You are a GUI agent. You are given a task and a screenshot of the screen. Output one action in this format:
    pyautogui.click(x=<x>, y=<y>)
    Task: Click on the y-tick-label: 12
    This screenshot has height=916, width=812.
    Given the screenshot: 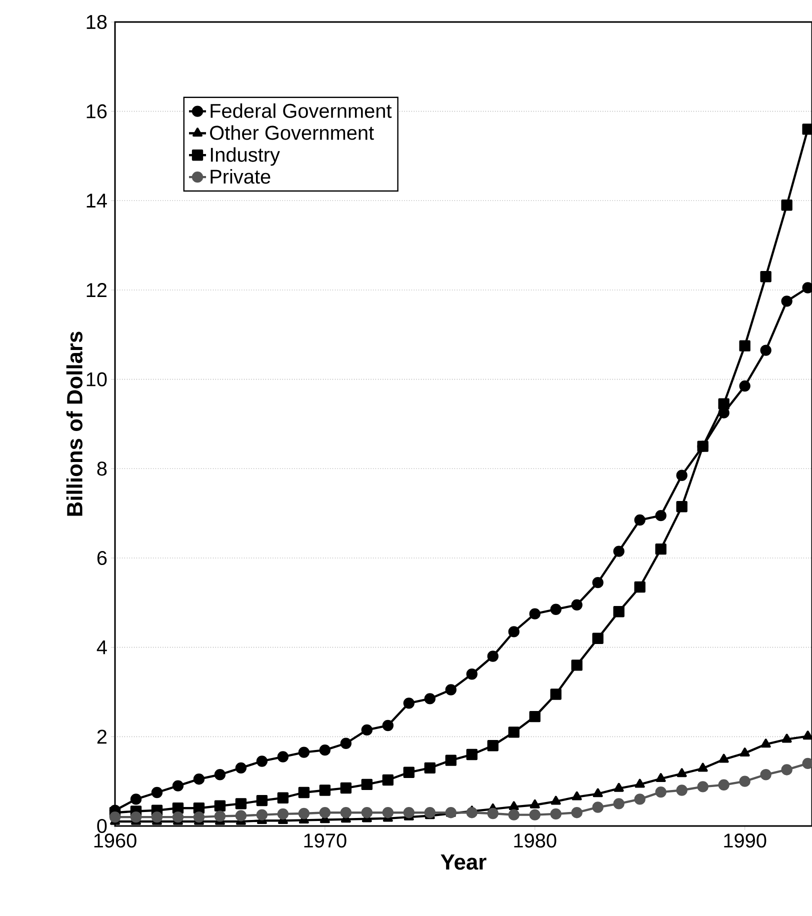 What is the action you would take?
    pyautogui.click(x=96, y=290)
    